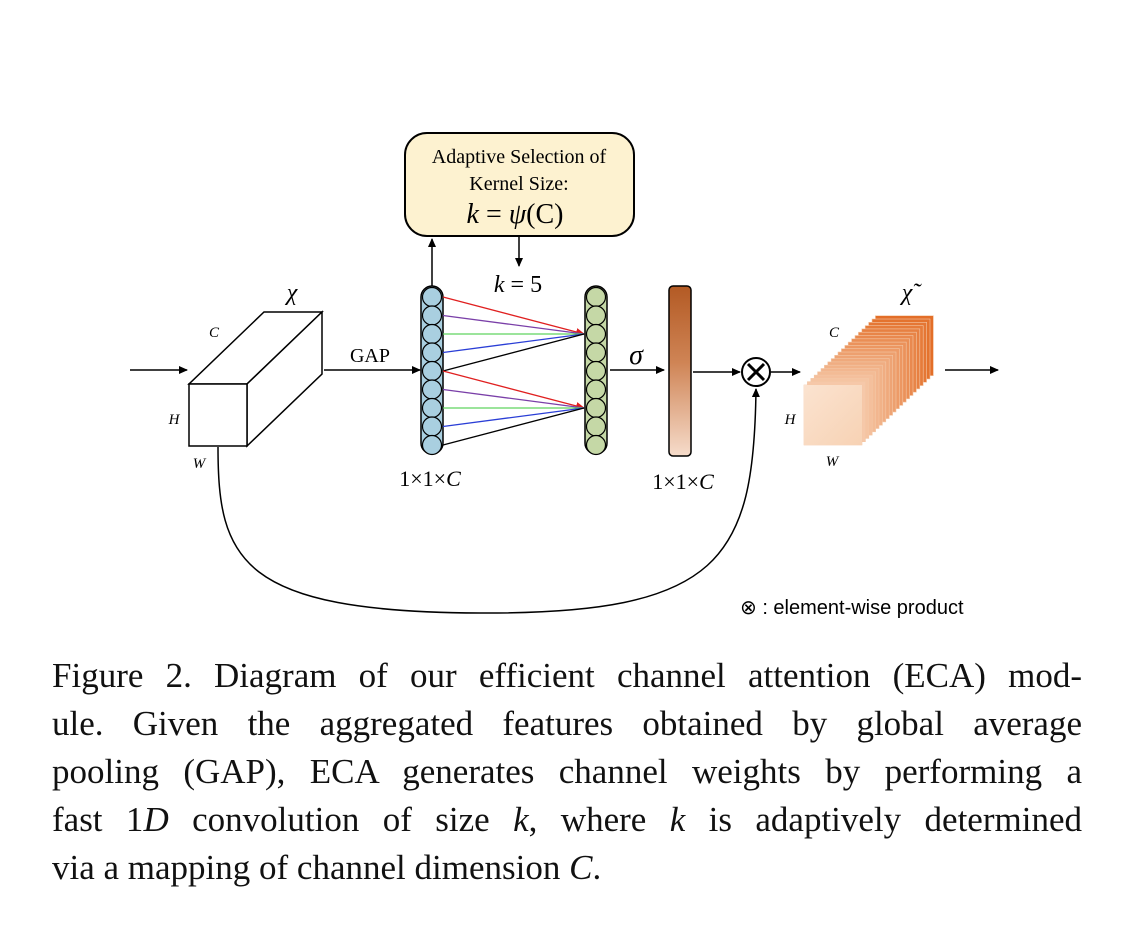  I want to click on channel-weight-bar, so click(680, 371).